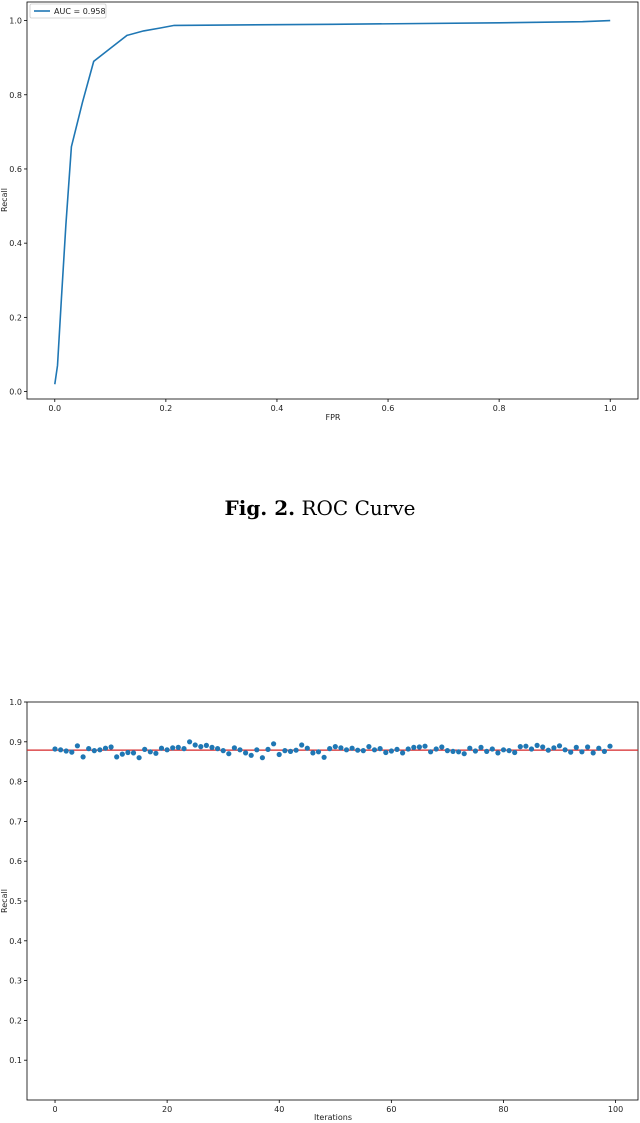 The width and height of the screenshot is (640, 1123). Describe the element at coordinates (503, 1109) in the screenshot. I see `recall-x-tick-label: 80` at that location.